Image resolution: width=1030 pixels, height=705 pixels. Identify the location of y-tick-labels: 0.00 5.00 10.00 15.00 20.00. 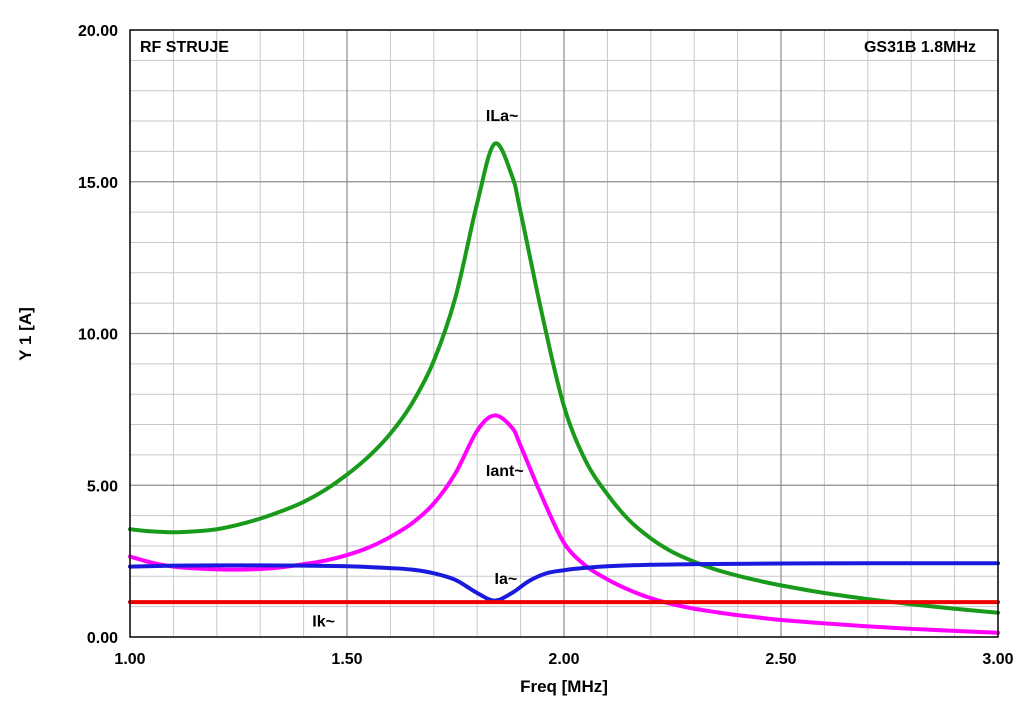
(98, 335).